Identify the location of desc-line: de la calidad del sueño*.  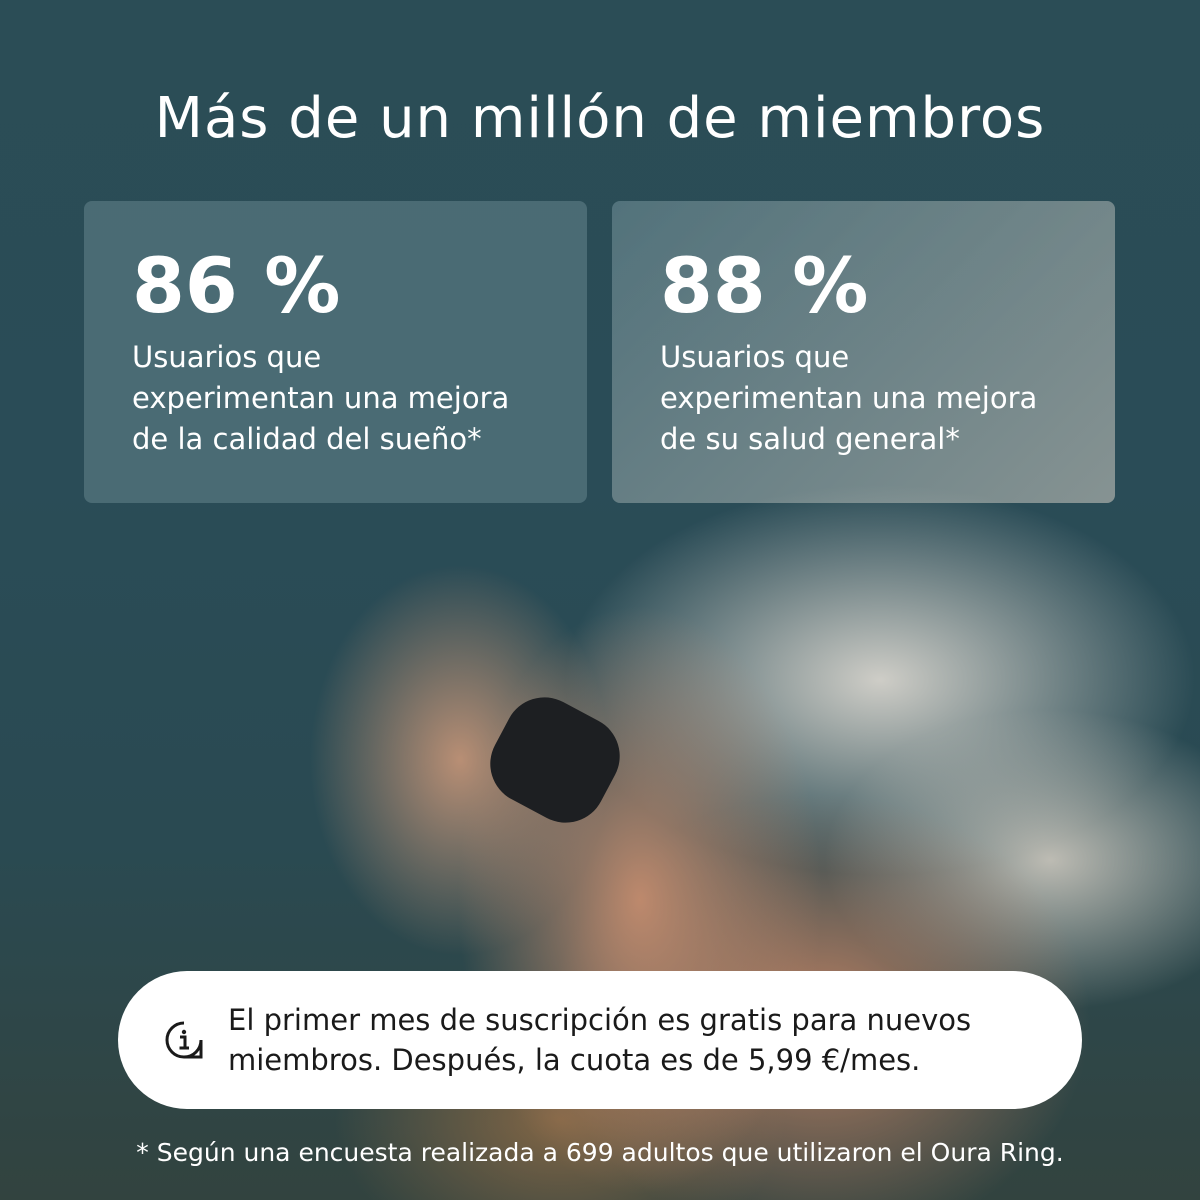
(307, 439).